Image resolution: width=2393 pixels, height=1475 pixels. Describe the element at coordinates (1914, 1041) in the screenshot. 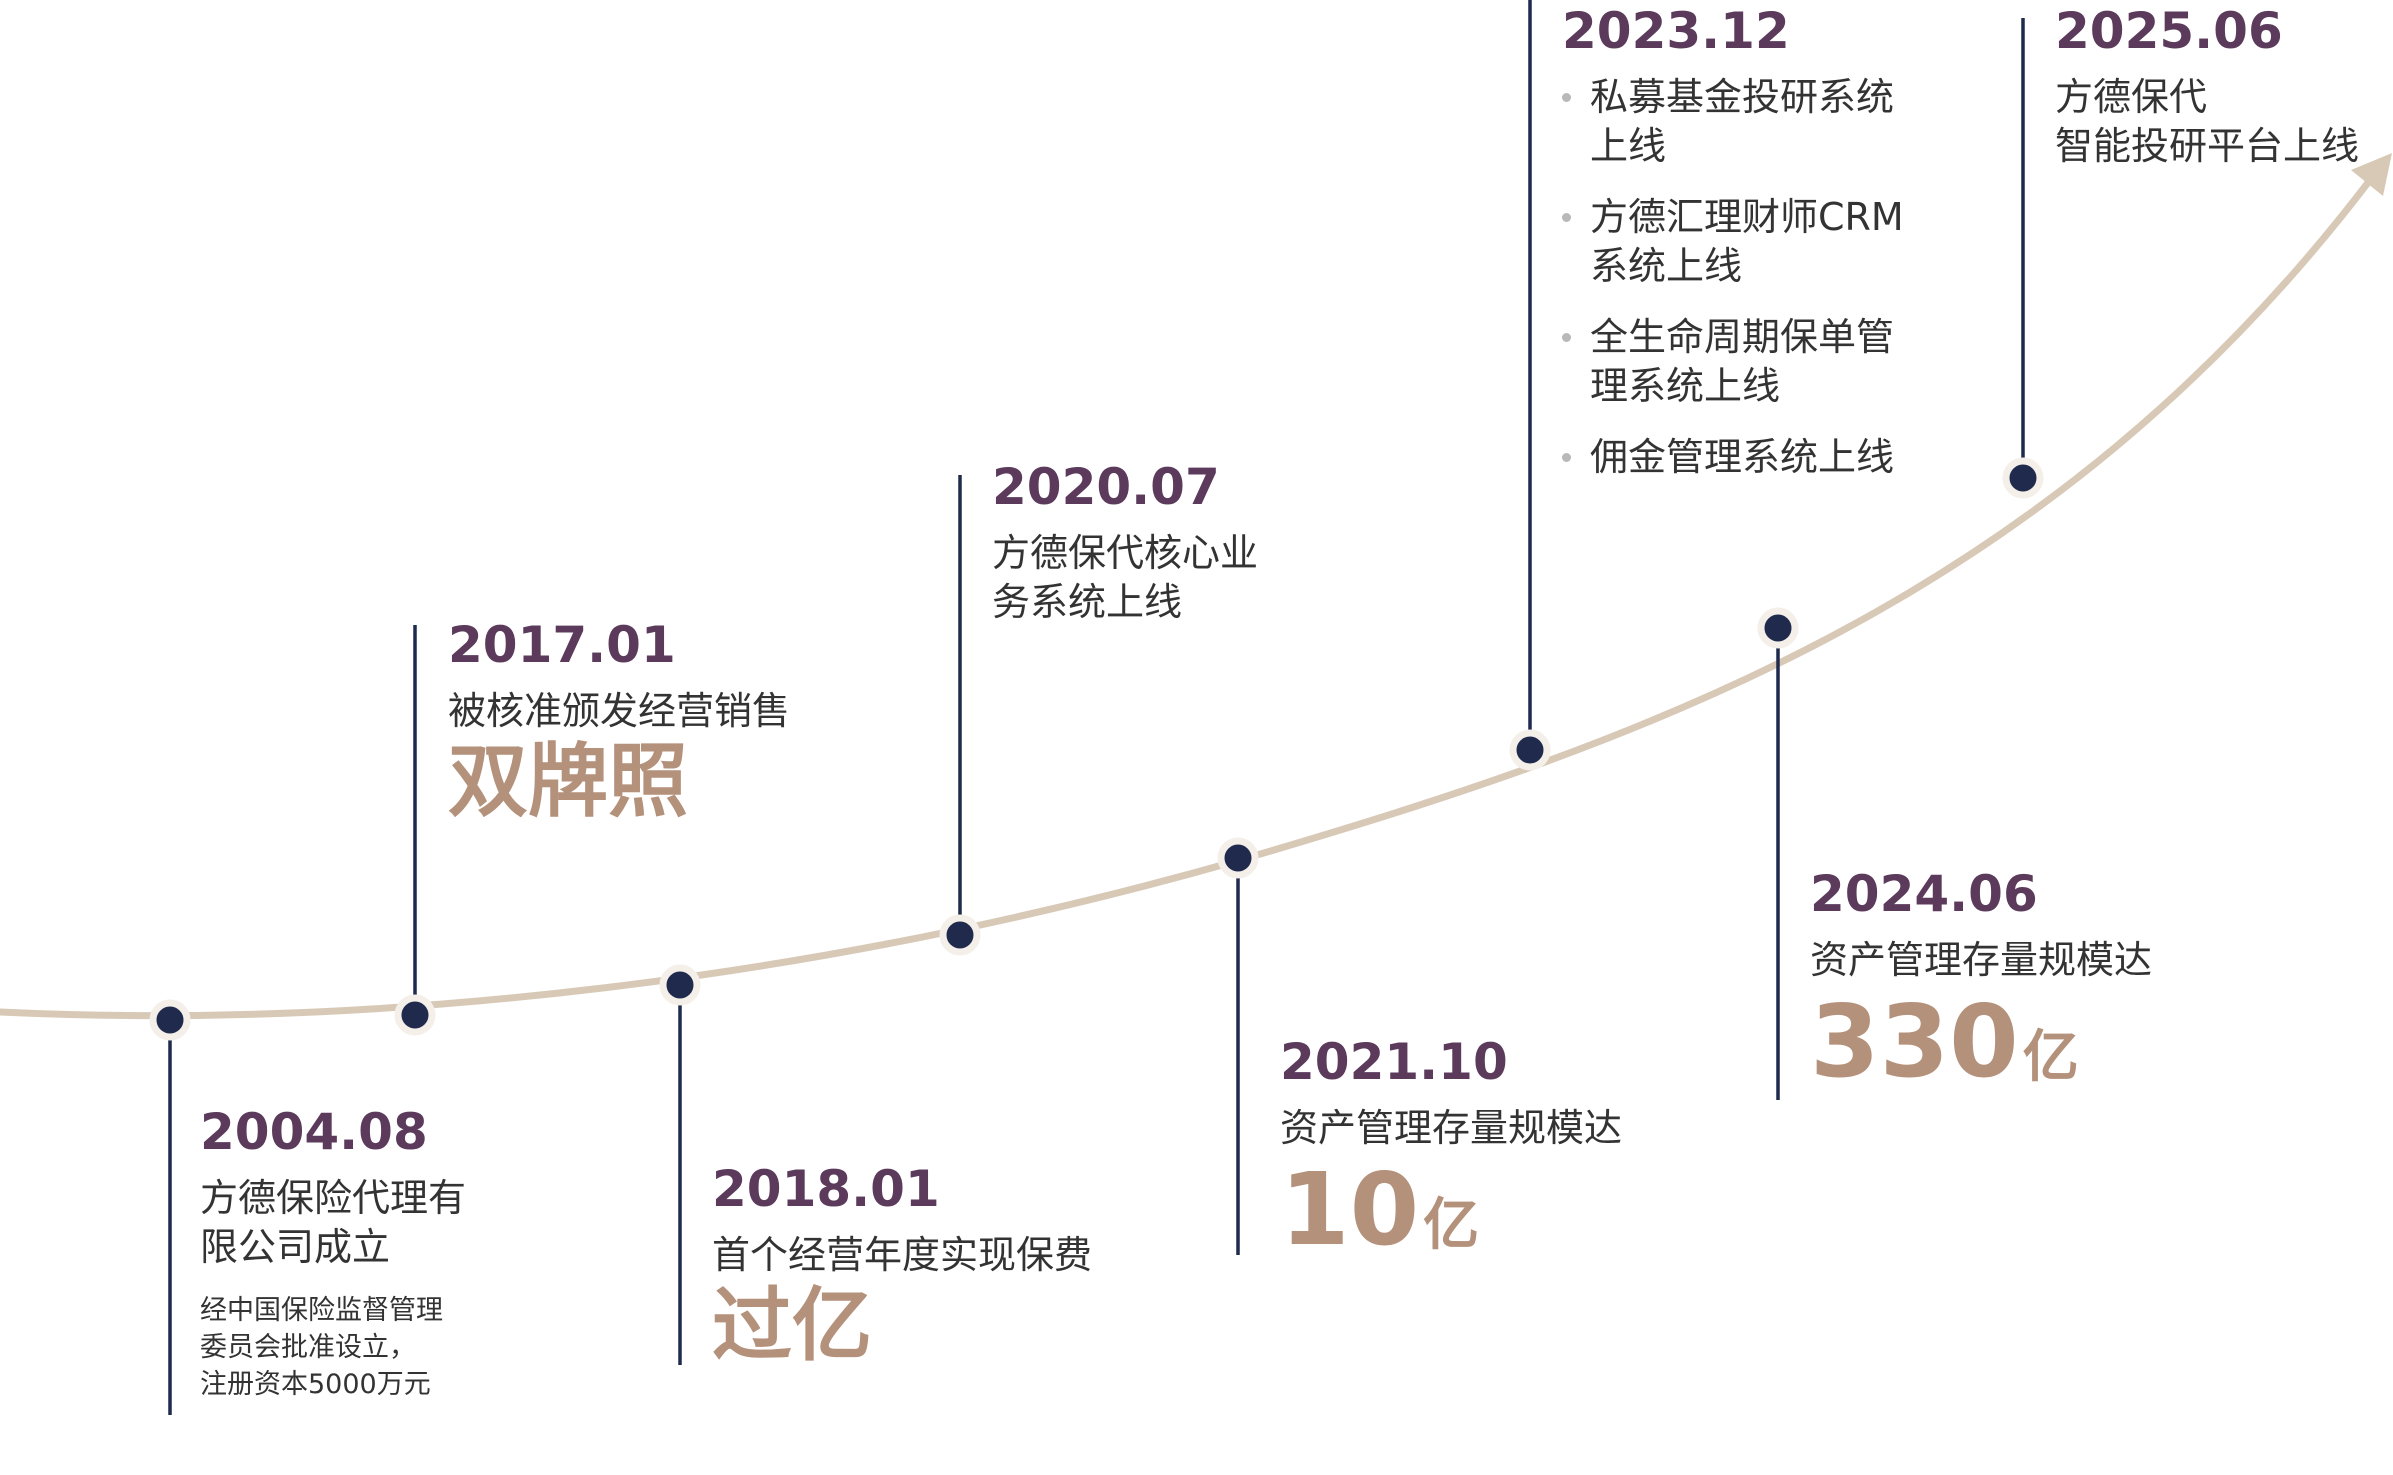

I see `highlight-number: 330` at that location.